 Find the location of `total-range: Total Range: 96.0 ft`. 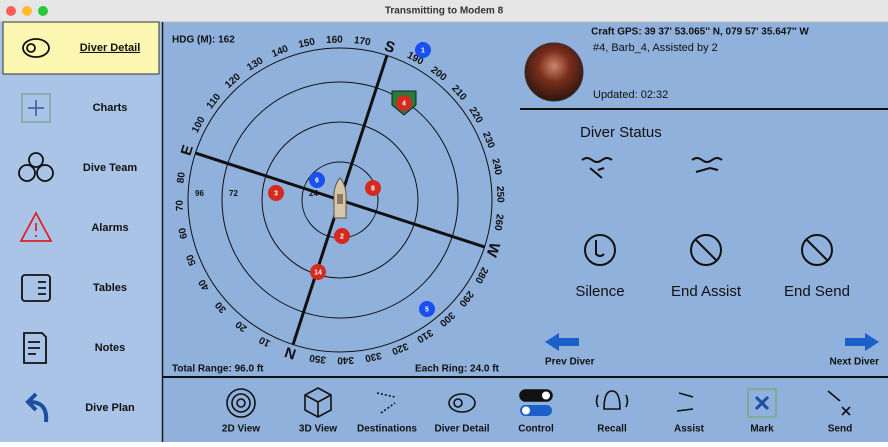

total-range: Total Range: 96.0 ft is located at coordinates (218, 369).